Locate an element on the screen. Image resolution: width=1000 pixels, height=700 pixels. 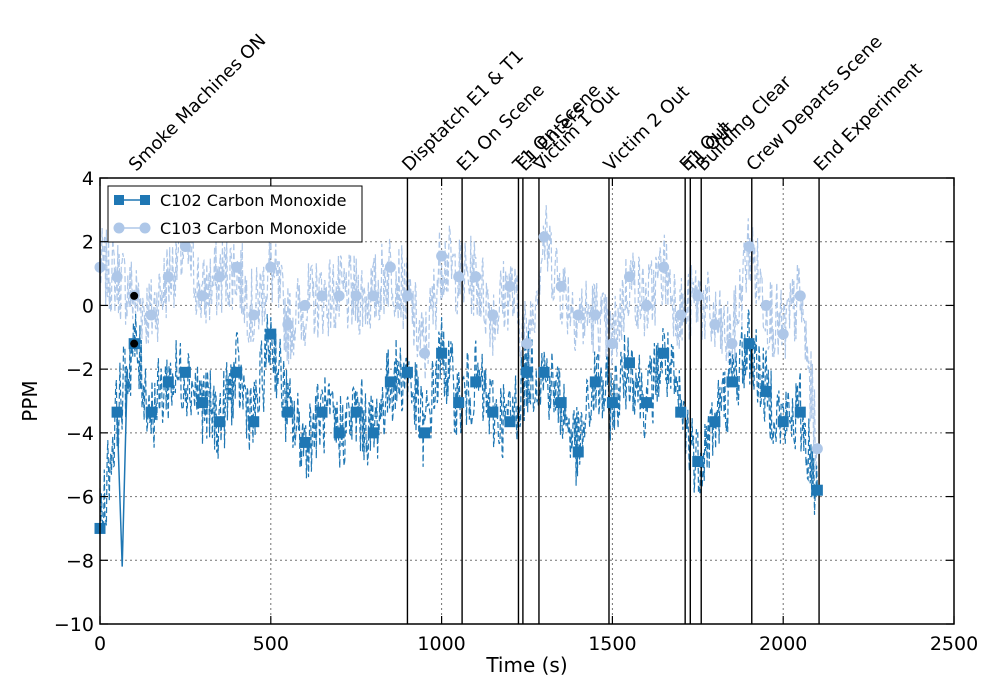
y-tick-label: −6 is located at coordinates (80, 498).